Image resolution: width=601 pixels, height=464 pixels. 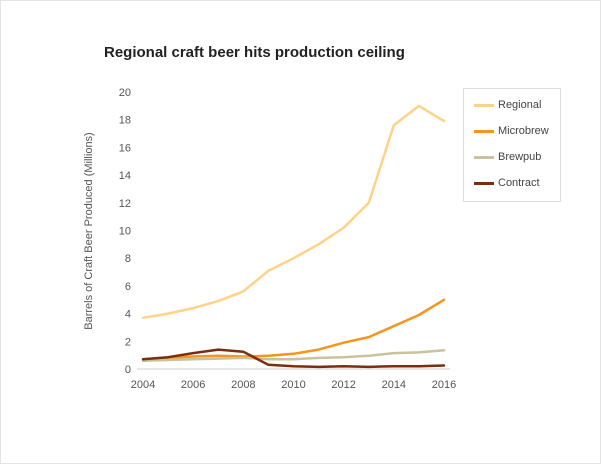 I want to click on legend-label: Brewpub, so click(x=520, y=157).